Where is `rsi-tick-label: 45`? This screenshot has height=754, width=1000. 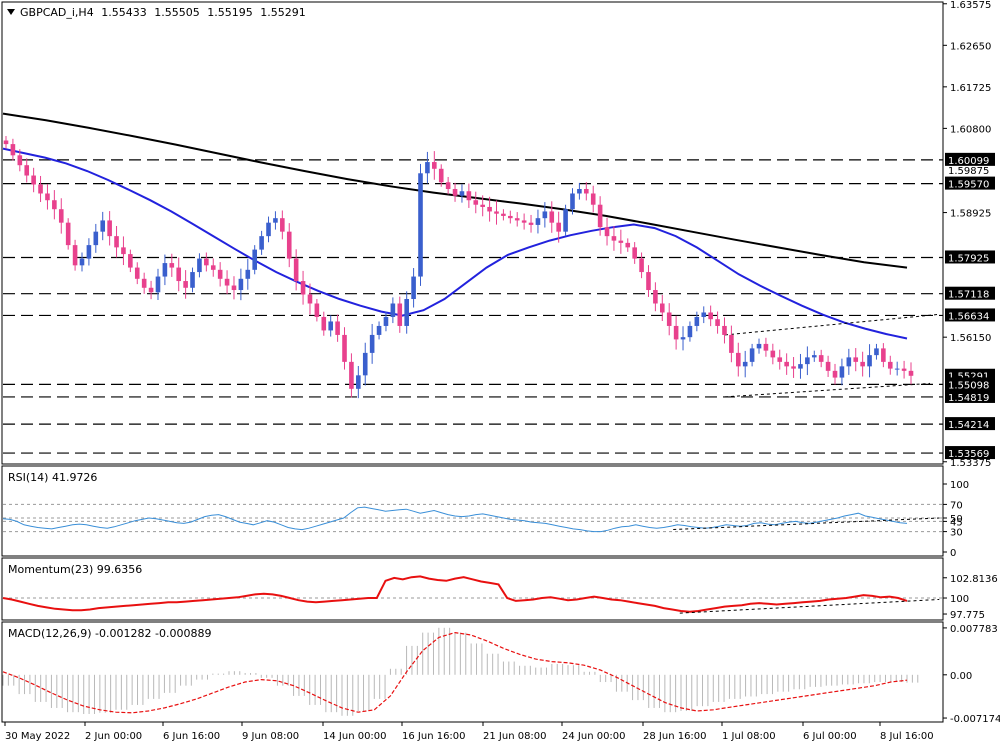 rsi-tick-label: 45 is located at coordinates (956, 522).